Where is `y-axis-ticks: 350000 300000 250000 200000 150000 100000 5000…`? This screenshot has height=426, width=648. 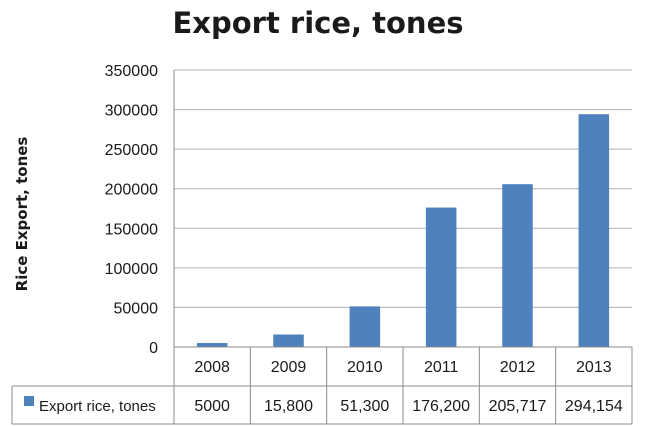
y-axis-ticks: 350000 300000 250000 200000 150000 100000 5000… is located at coordinates (131, 210).